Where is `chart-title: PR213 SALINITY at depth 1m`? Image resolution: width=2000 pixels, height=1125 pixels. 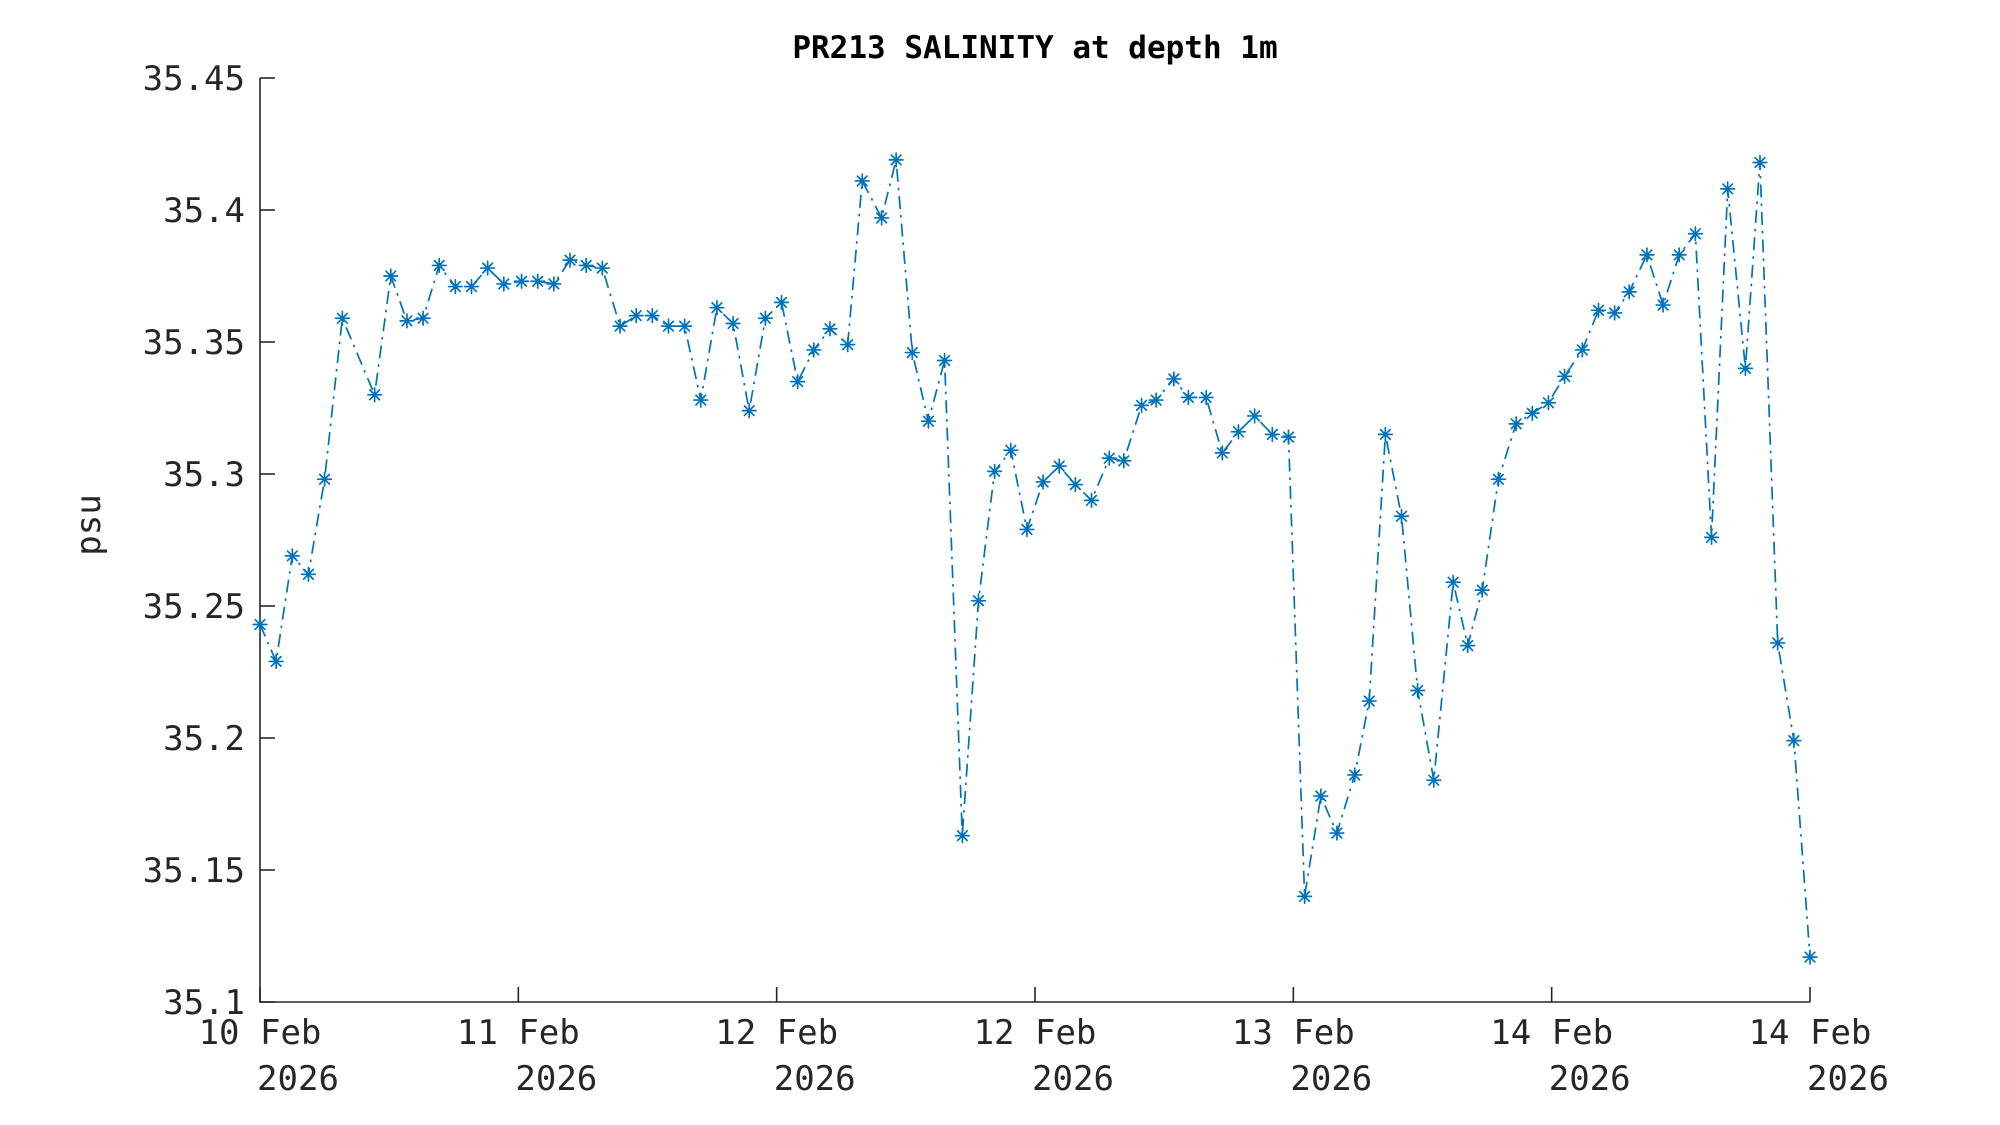
chart-title: PR213 SALINITY at depth 1m is located at coordinates (1034, 48).